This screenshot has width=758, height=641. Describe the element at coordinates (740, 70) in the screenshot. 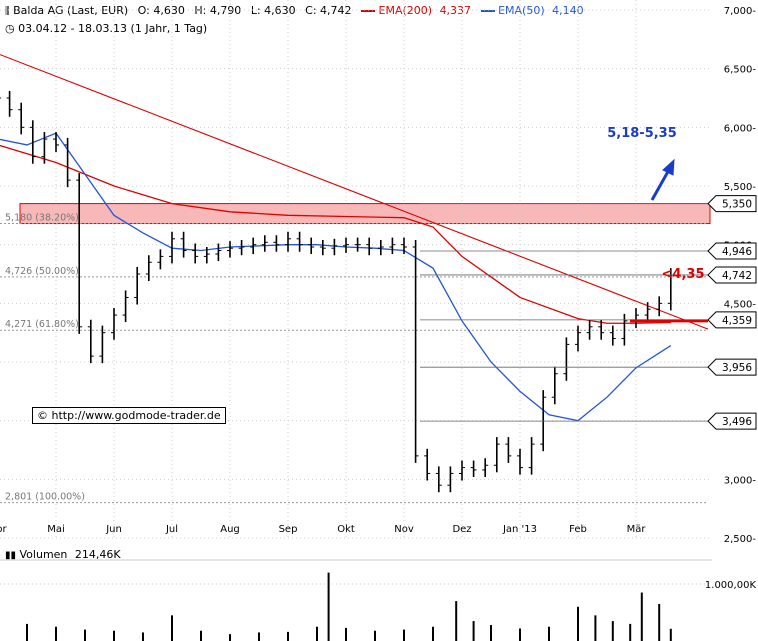

I see `y-tick-label: 6,500-` at that location.